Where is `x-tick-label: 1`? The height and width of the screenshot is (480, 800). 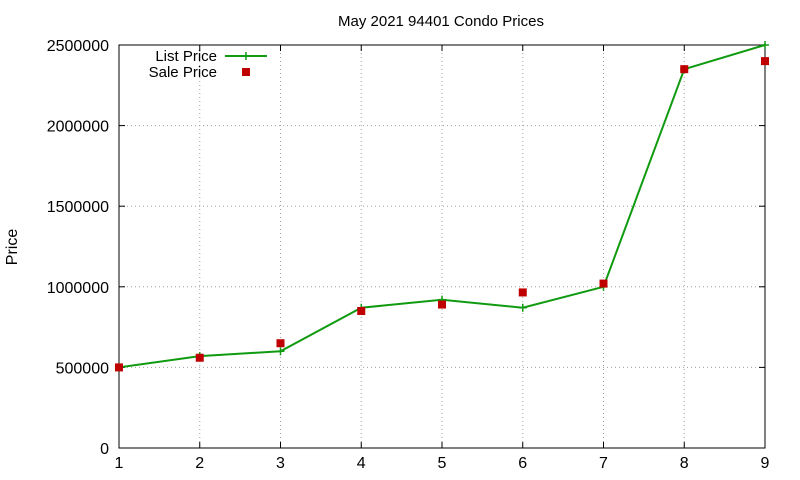 x-tick-label: 1 is located at coordinates (119, 463).